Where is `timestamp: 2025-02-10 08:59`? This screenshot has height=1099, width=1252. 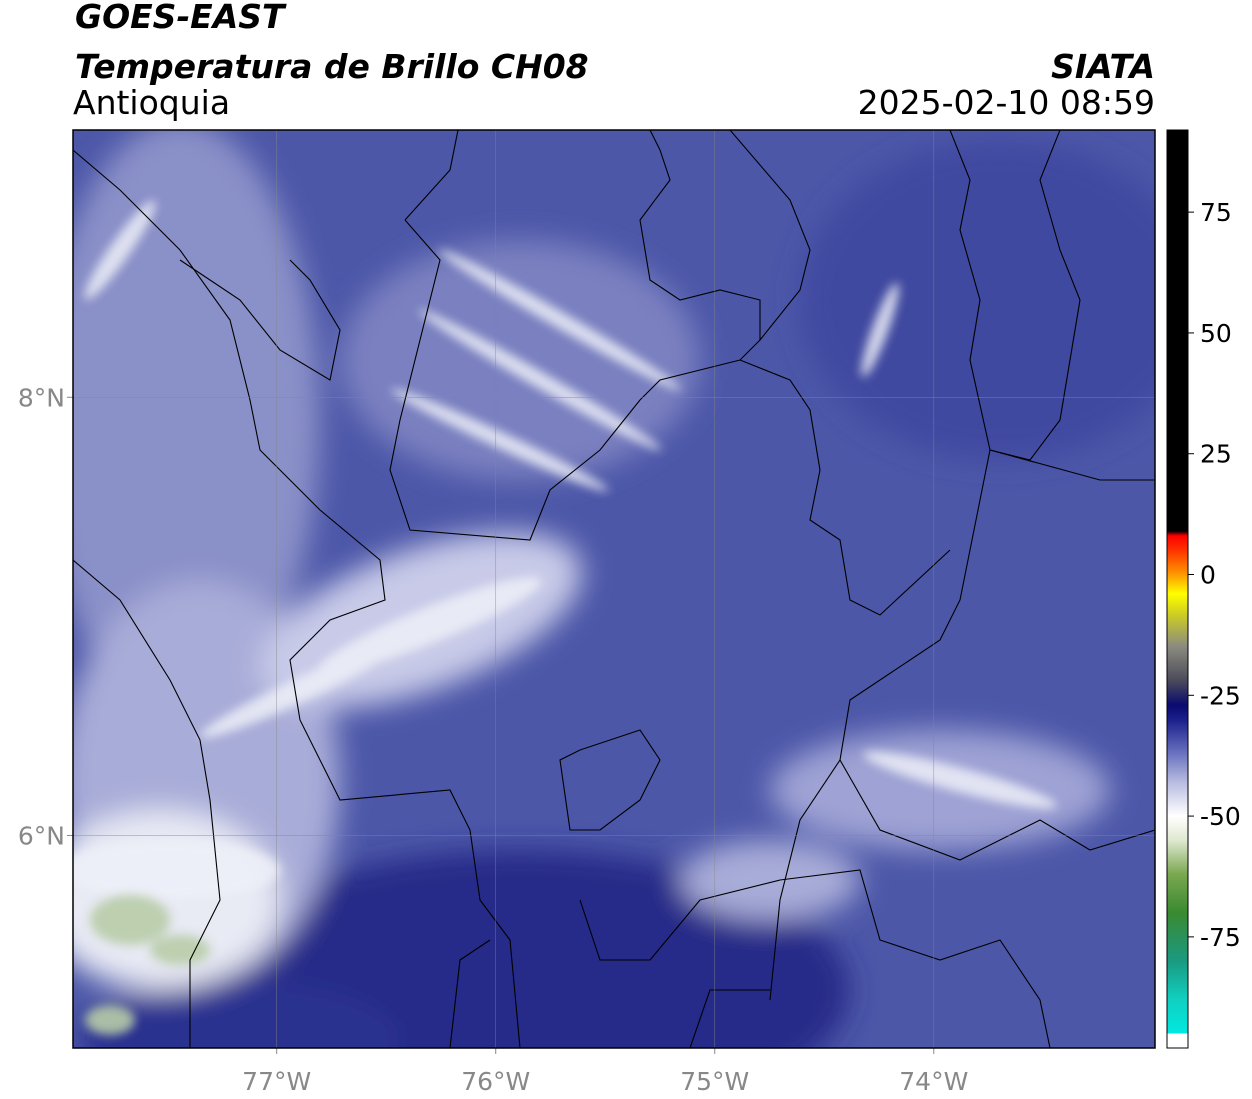 timestamp: 2025-02-10 08:59 is located at coordinates (1006, 102).